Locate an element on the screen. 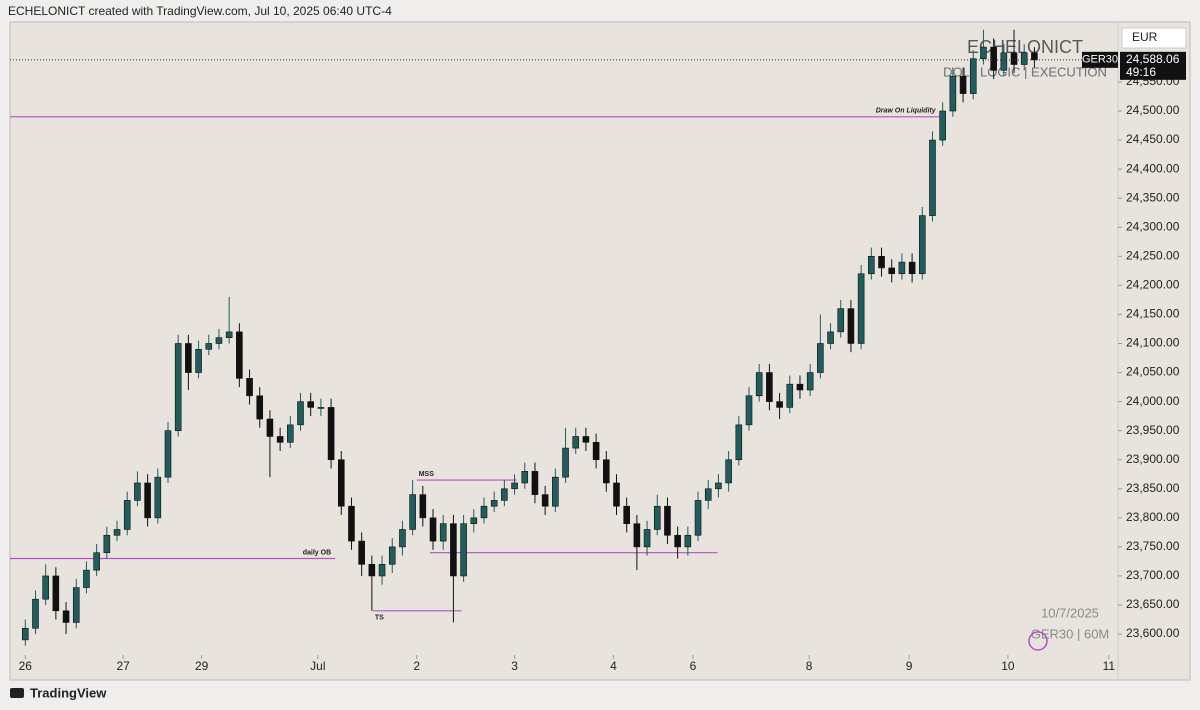 The height and width of the screenshot is (710, 1200). currency-box is located at coordinates (1154, 38).